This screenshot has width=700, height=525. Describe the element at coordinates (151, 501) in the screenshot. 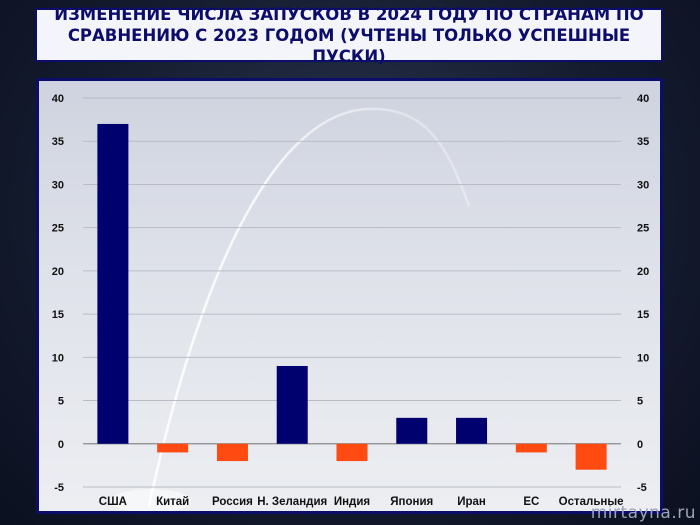

I see `launch-glow` at that location.